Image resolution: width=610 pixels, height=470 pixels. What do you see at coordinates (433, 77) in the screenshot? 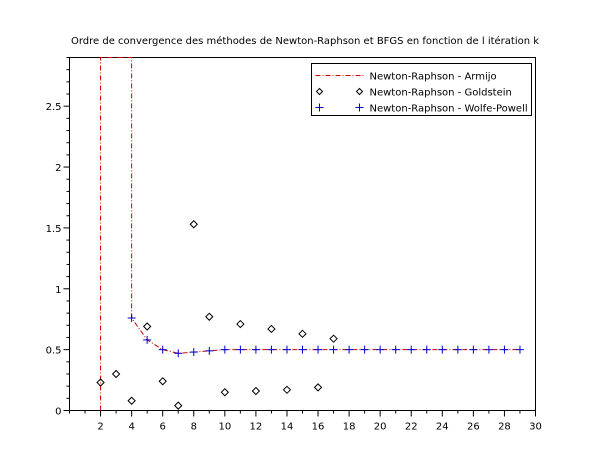
I see `legend-label-armijo: Newton-Raphson - Armijo` at bounding box center [433, 77].